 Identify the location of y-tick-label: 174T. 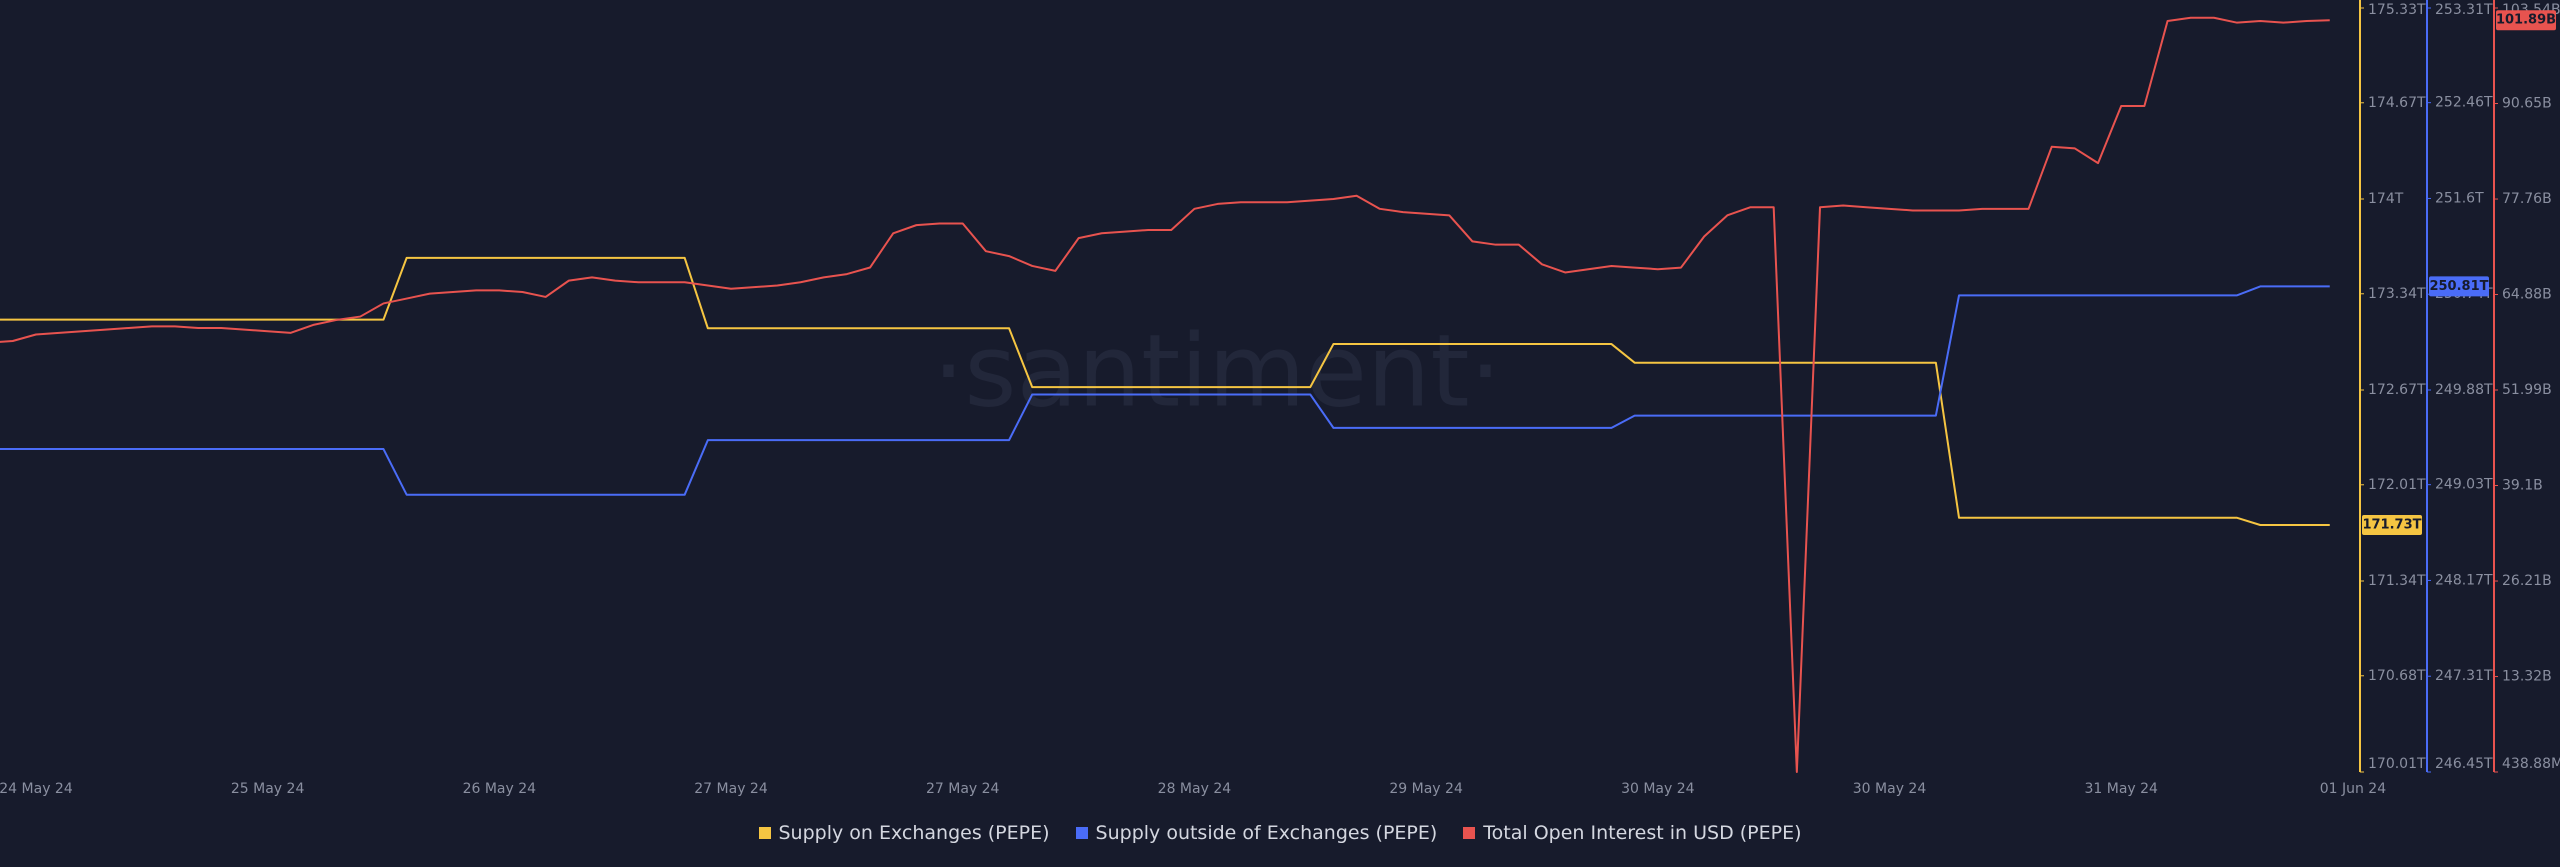
(2386, 199).